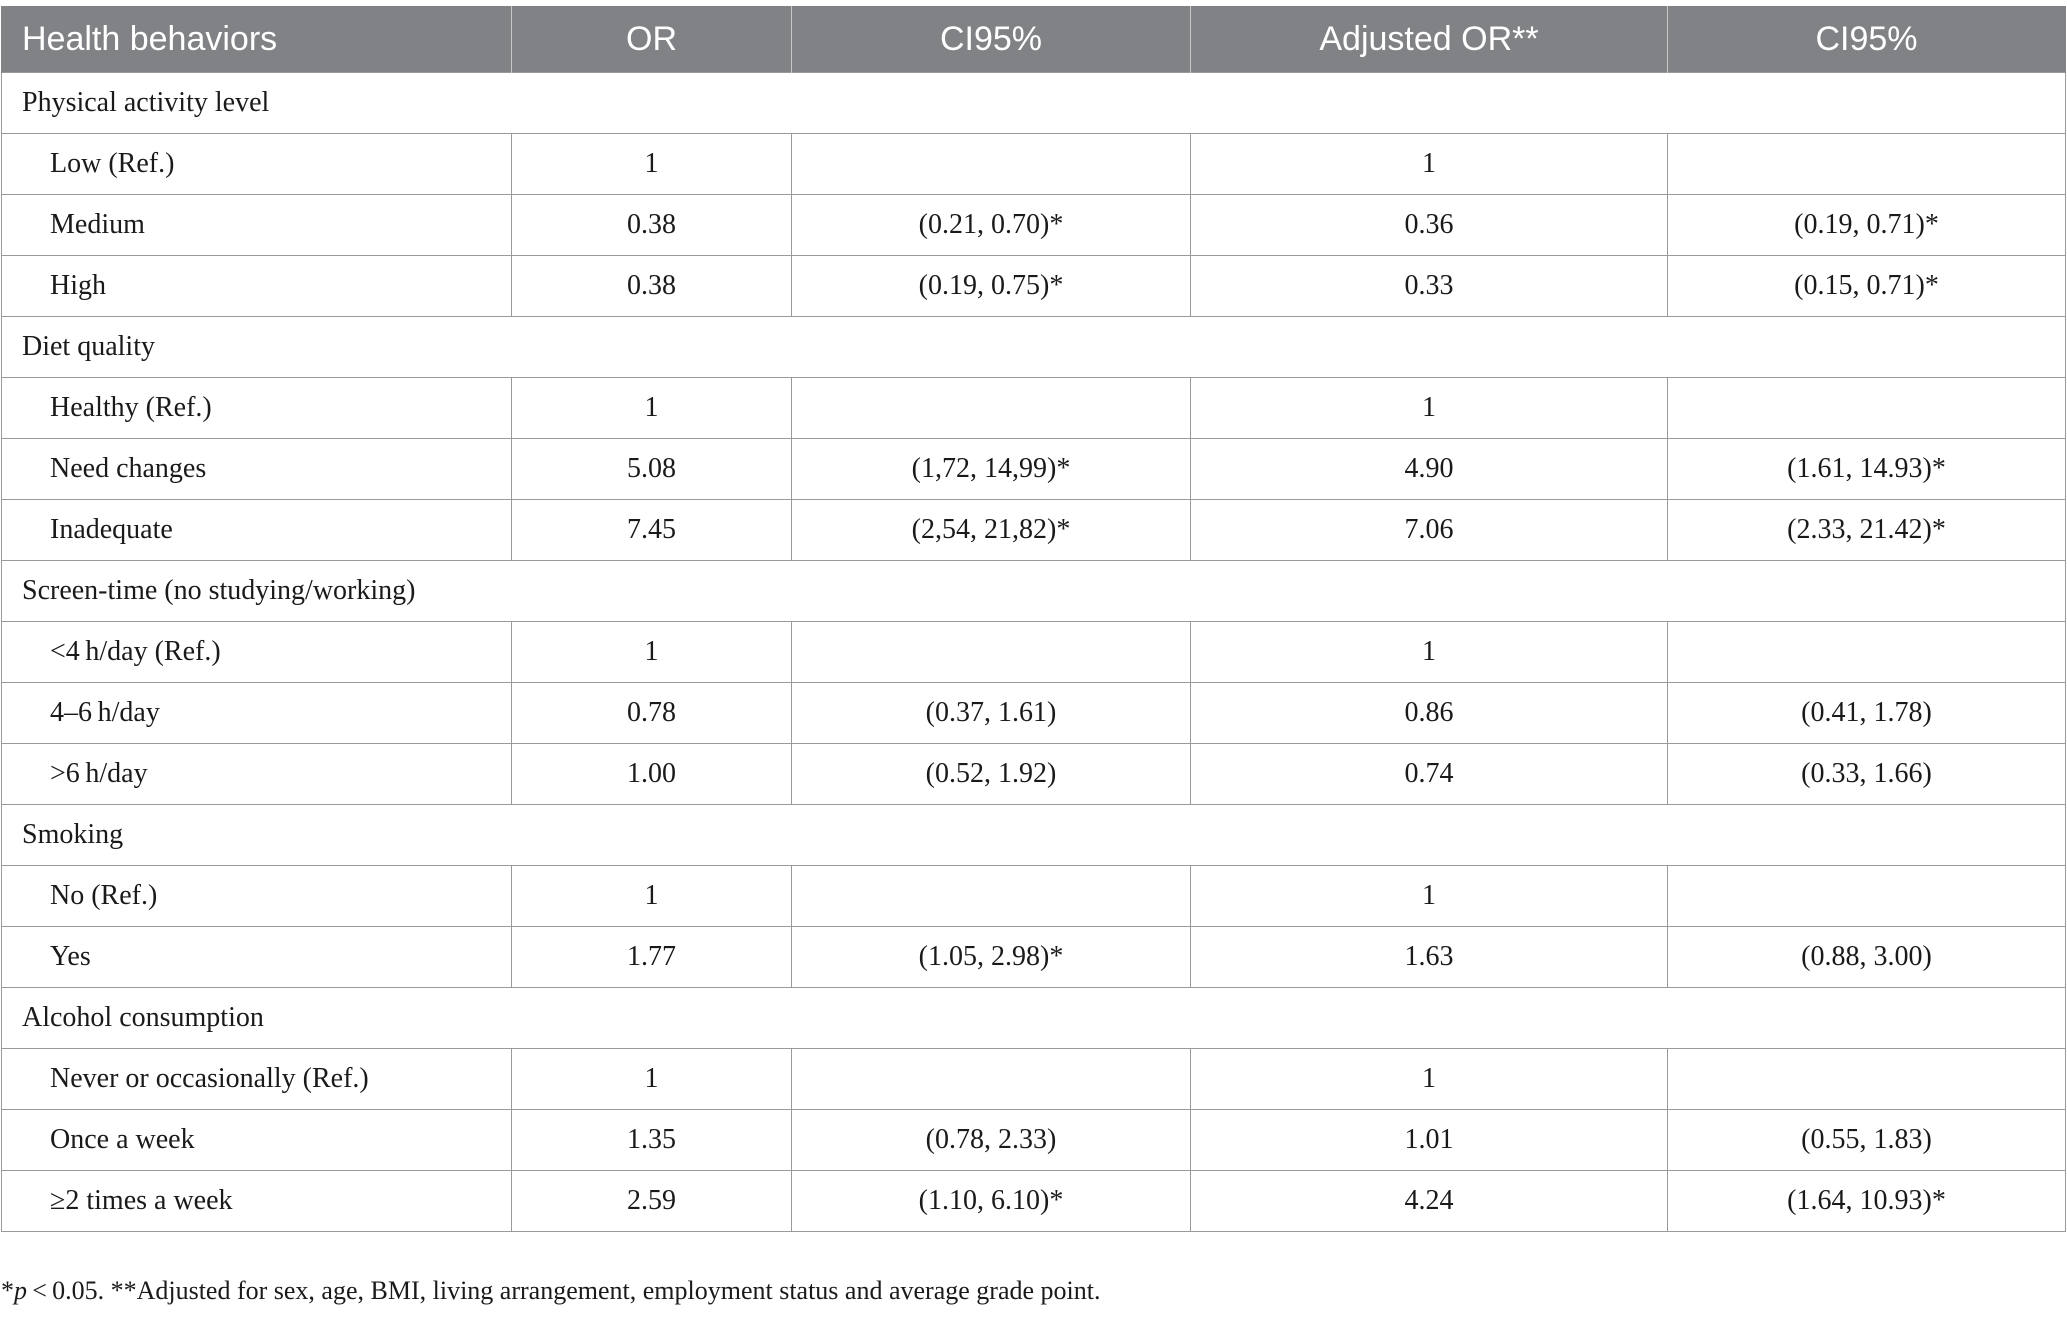  Describe the element at coordinates (1429, 39) in the screenshot. I see `header-adjusted-or: Adjusted OR**` at that location.